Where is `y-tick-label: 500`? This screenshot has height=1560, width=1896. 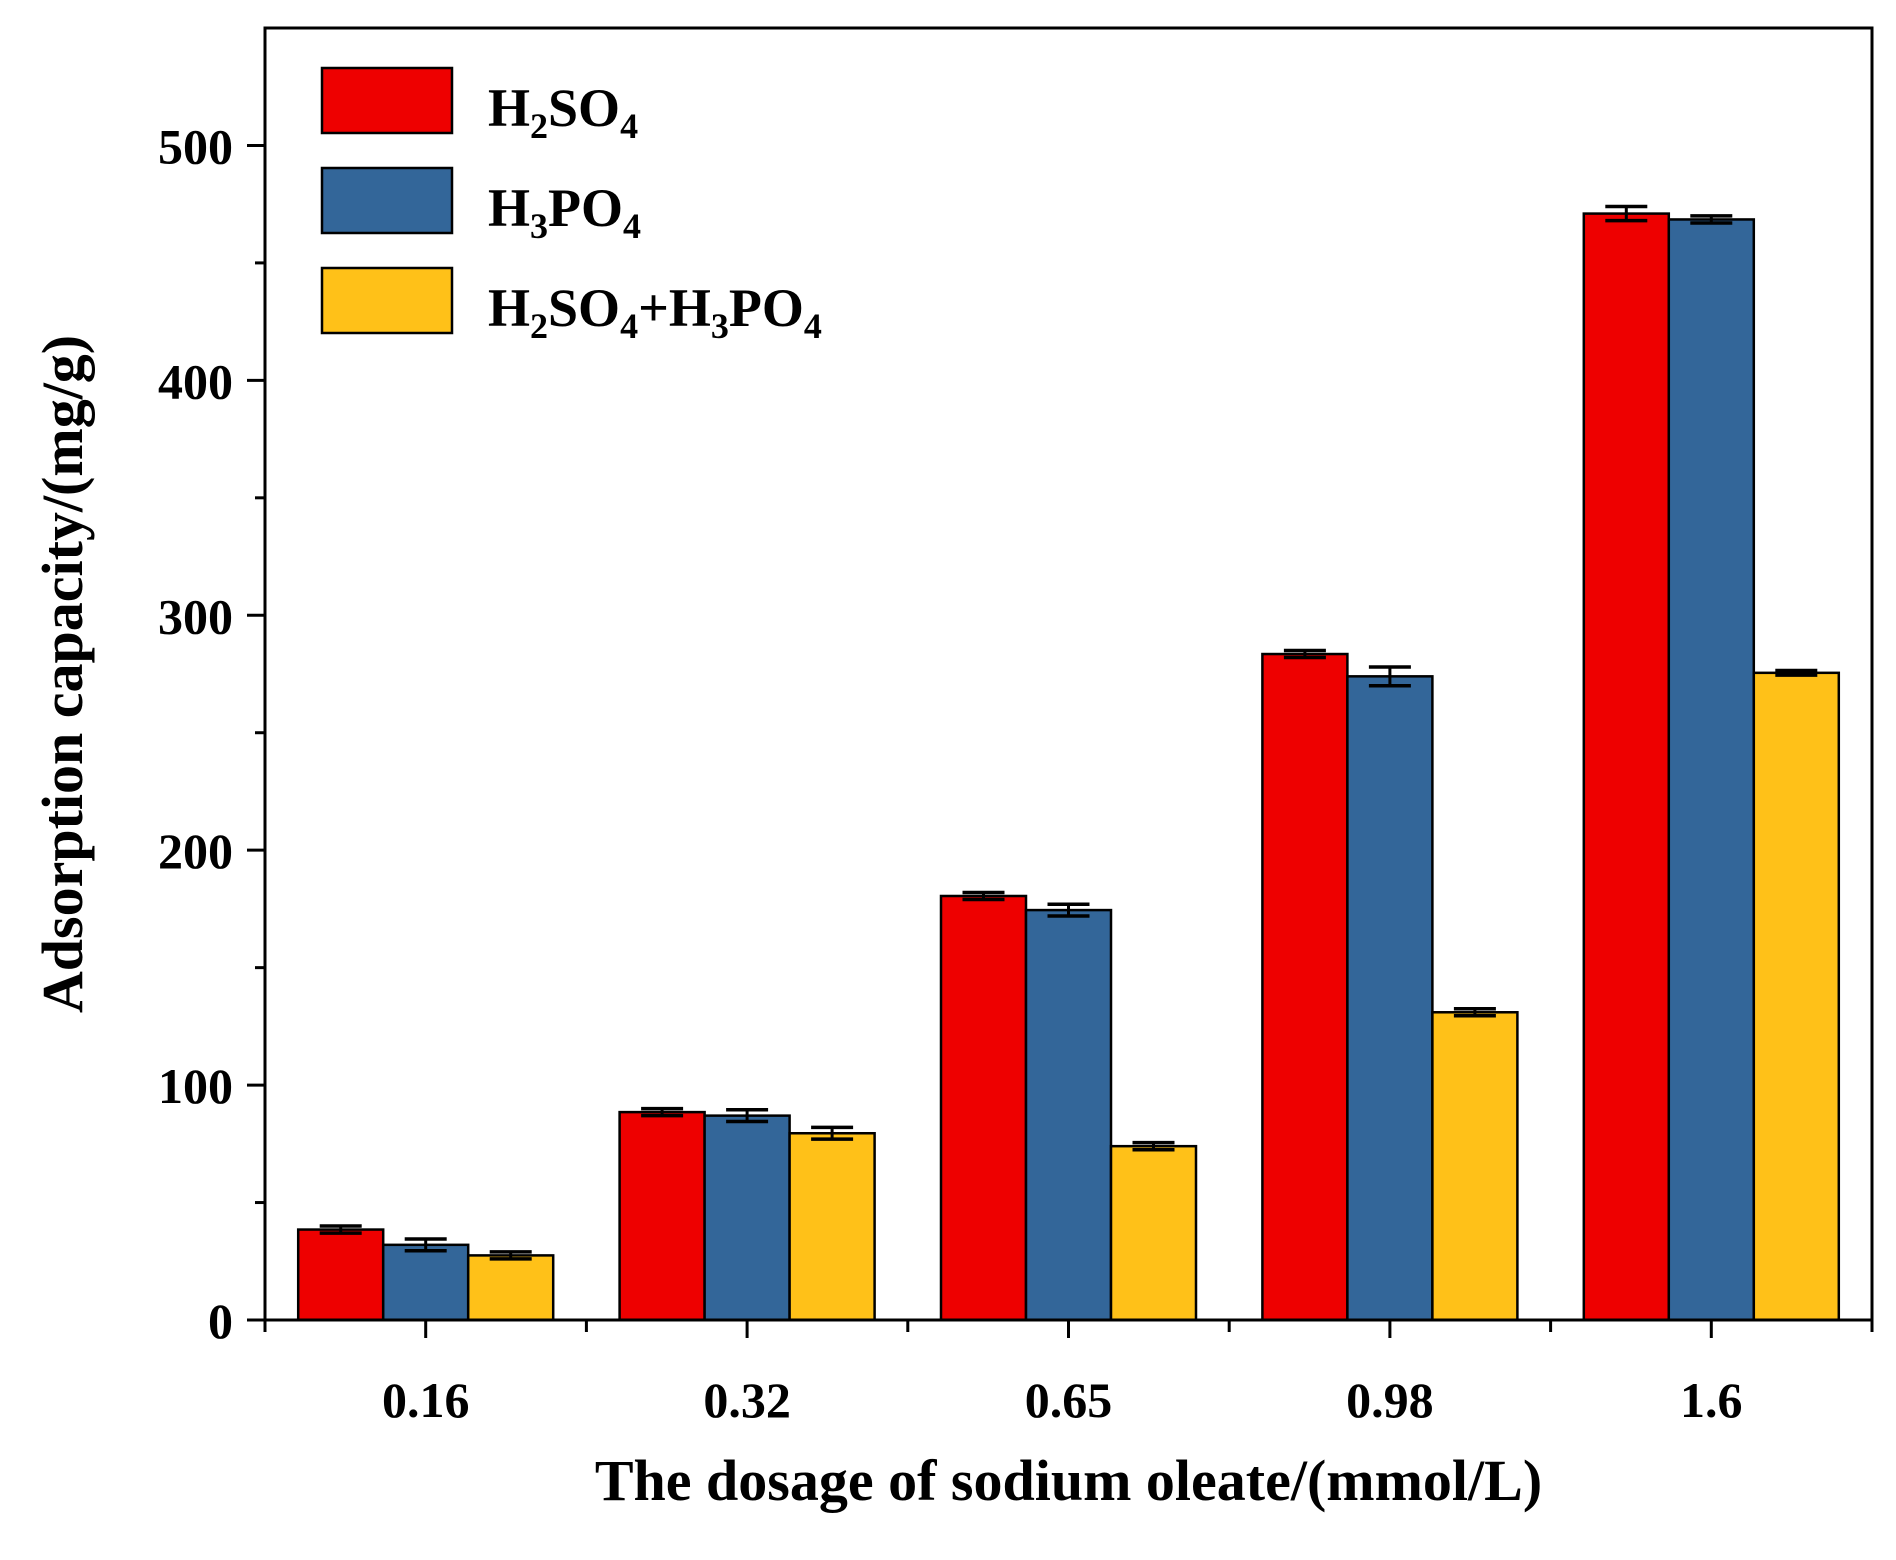 y-tick-label: 500 is located at coordinates (195, 146).